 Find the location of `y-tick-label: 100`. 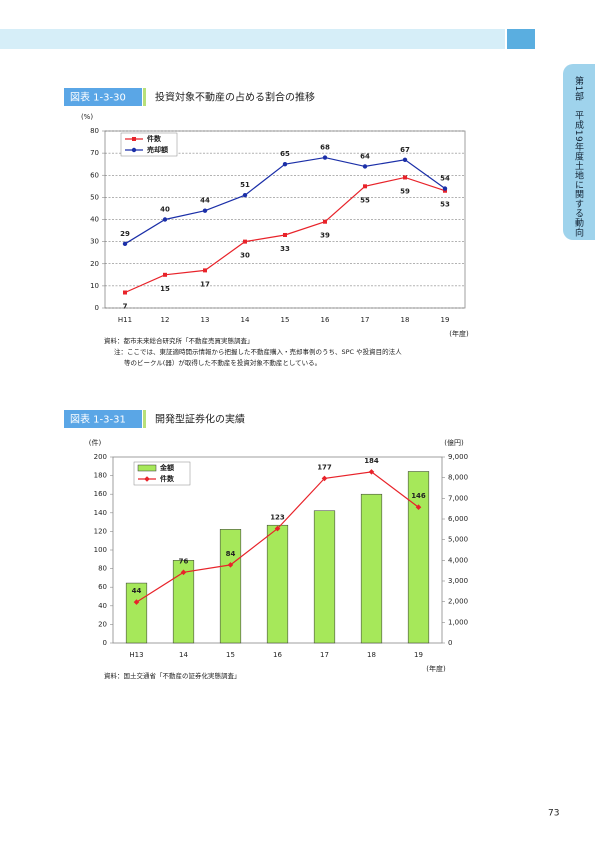

y-tick-label: 100 is located at coordinates (100, 550).